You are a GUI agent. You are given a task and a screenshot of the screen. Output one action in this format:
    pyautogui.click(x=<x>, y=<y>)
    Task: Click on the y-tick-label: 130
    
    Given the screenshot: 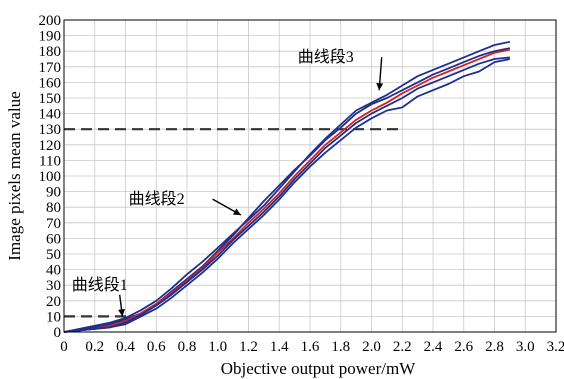 What is the action you would take?
    pyautogui.click(x=50, y=130)
    